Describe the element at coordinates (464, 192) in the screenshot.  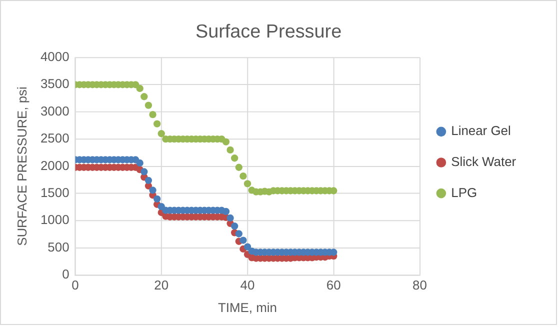
I see `legend-label: LPG` at that location.